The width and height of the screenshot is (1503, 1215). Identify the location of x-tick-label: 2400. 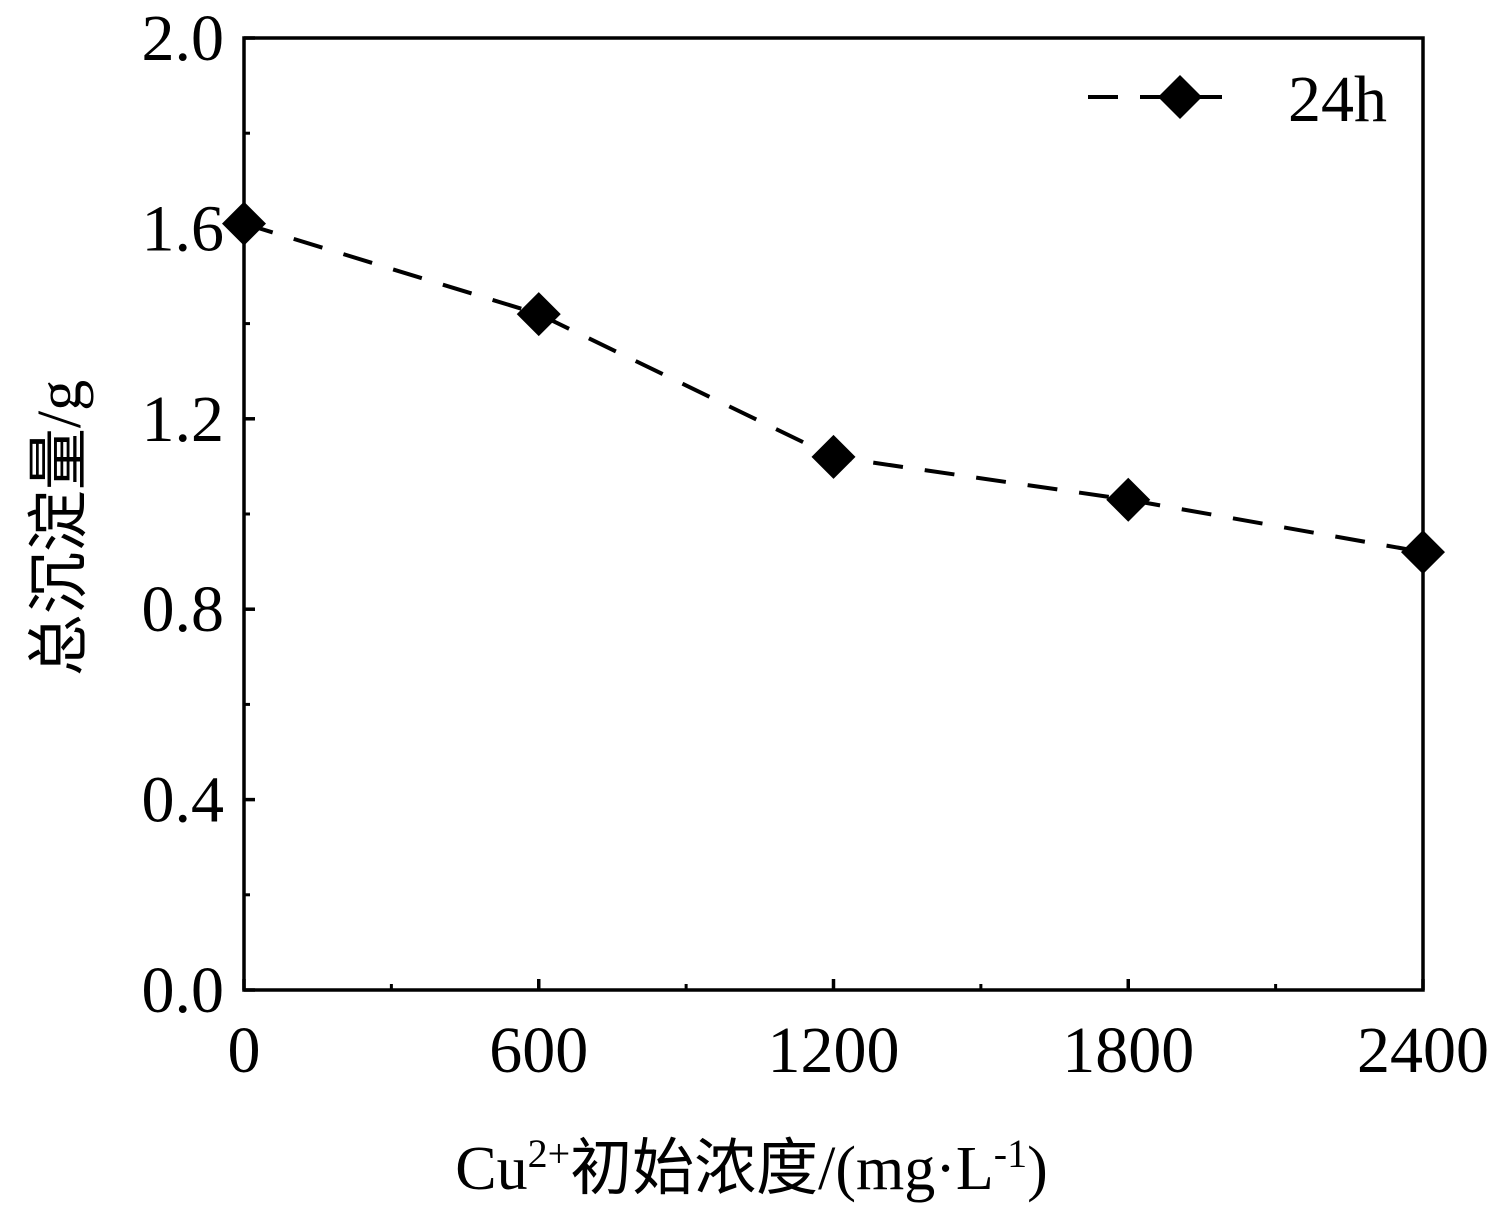
(1423, 1050).